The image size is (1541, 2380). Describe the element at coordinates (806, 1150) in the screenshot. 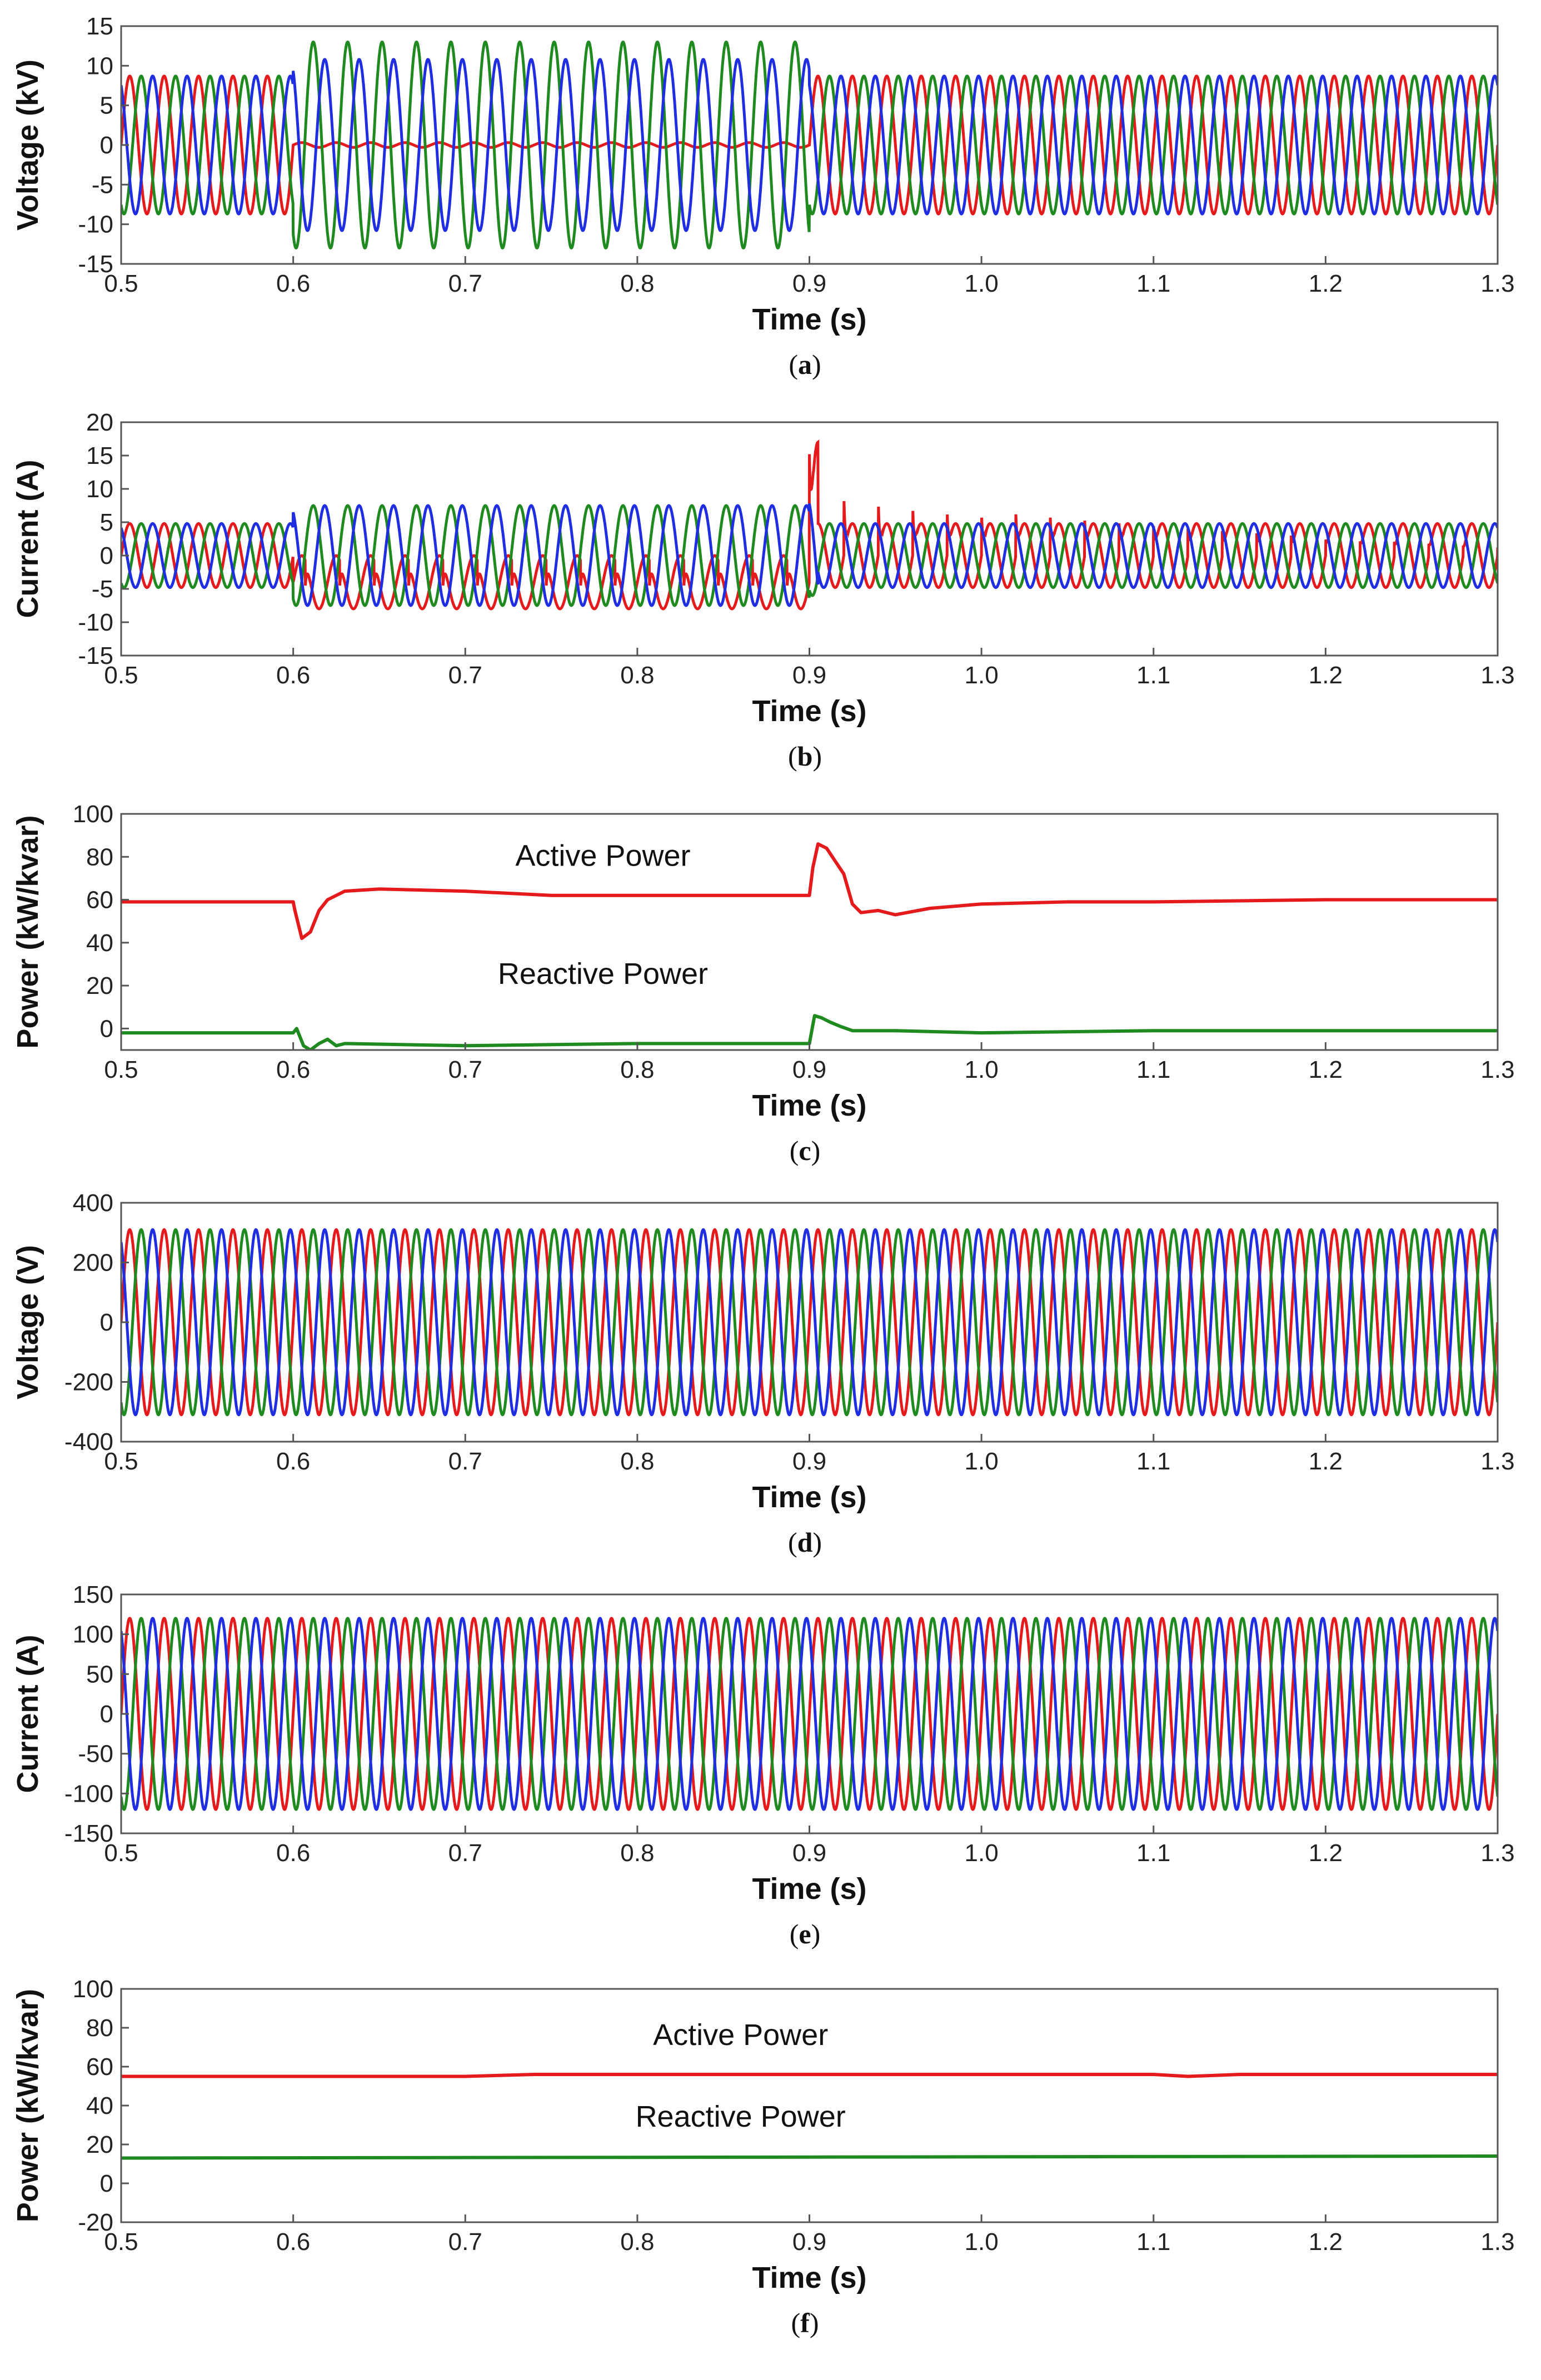

I see `panel-caption: (c)` at that location.